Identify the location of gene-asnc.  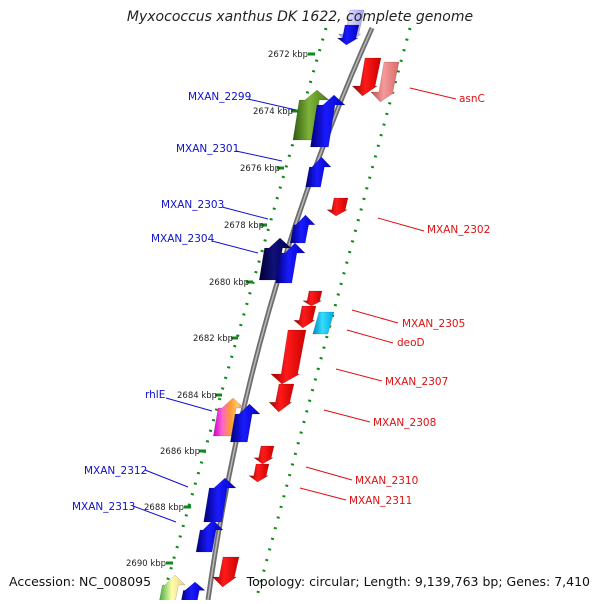
(366, 77).